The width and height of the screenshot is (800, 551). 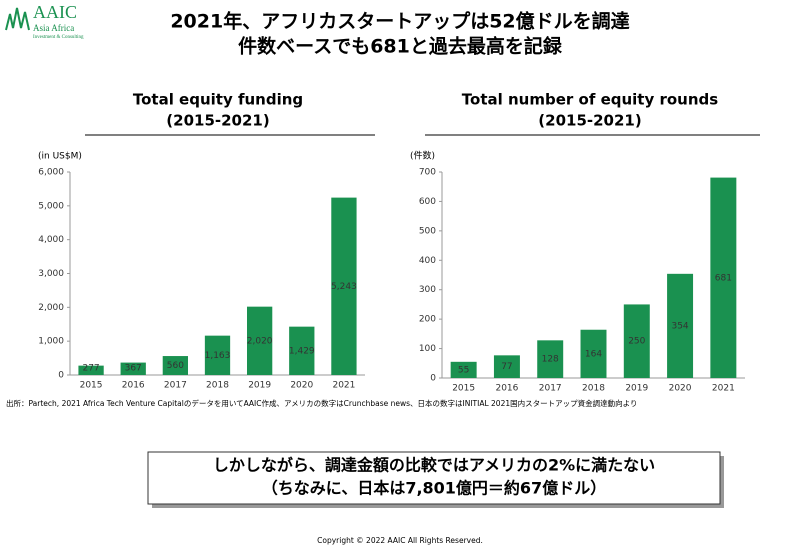 What do you see at coordinates (55, 12) in the screenshot?
I see `logo-name: AAIC` at bounding box center [55, 12].